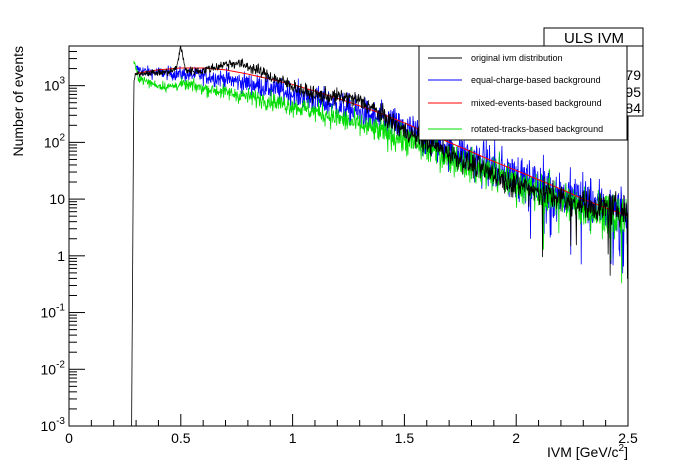 The image size is (698, 471). I want to click on x-tick-label: 2, so click(516, 438).